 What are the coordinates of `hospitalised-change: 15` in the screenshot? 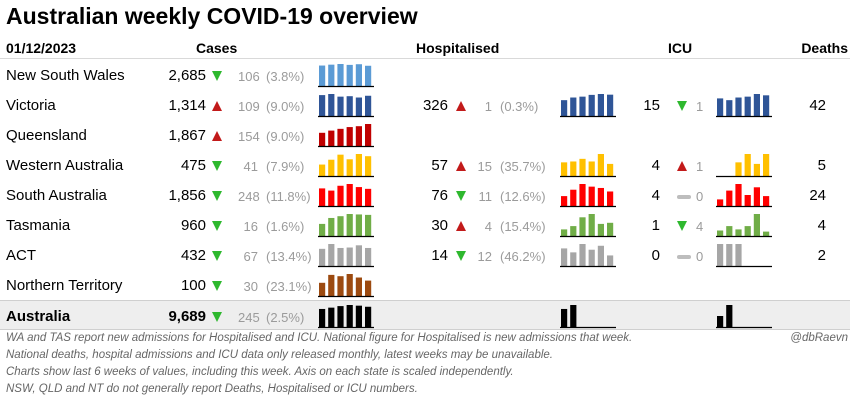 It's located at (484, 166).